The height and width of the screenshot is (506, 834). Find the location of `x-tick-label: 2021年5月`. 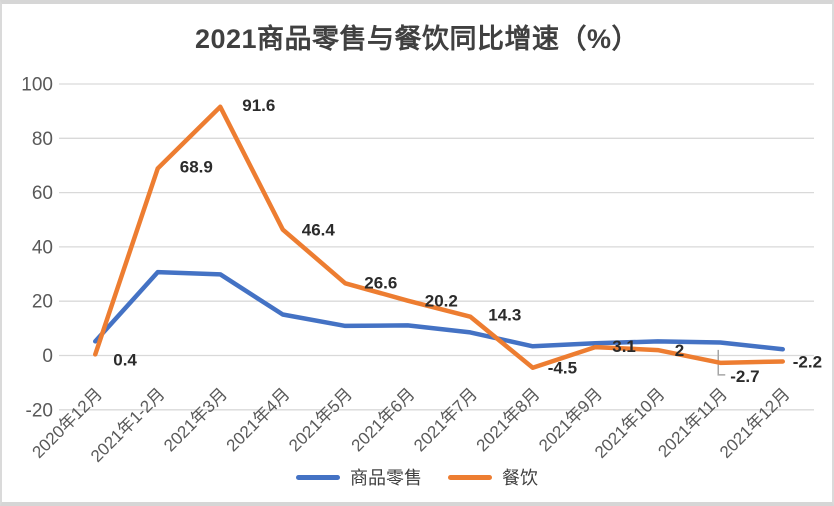

x-tick-label: 2021年5月 is located at coordinates (320, 419).